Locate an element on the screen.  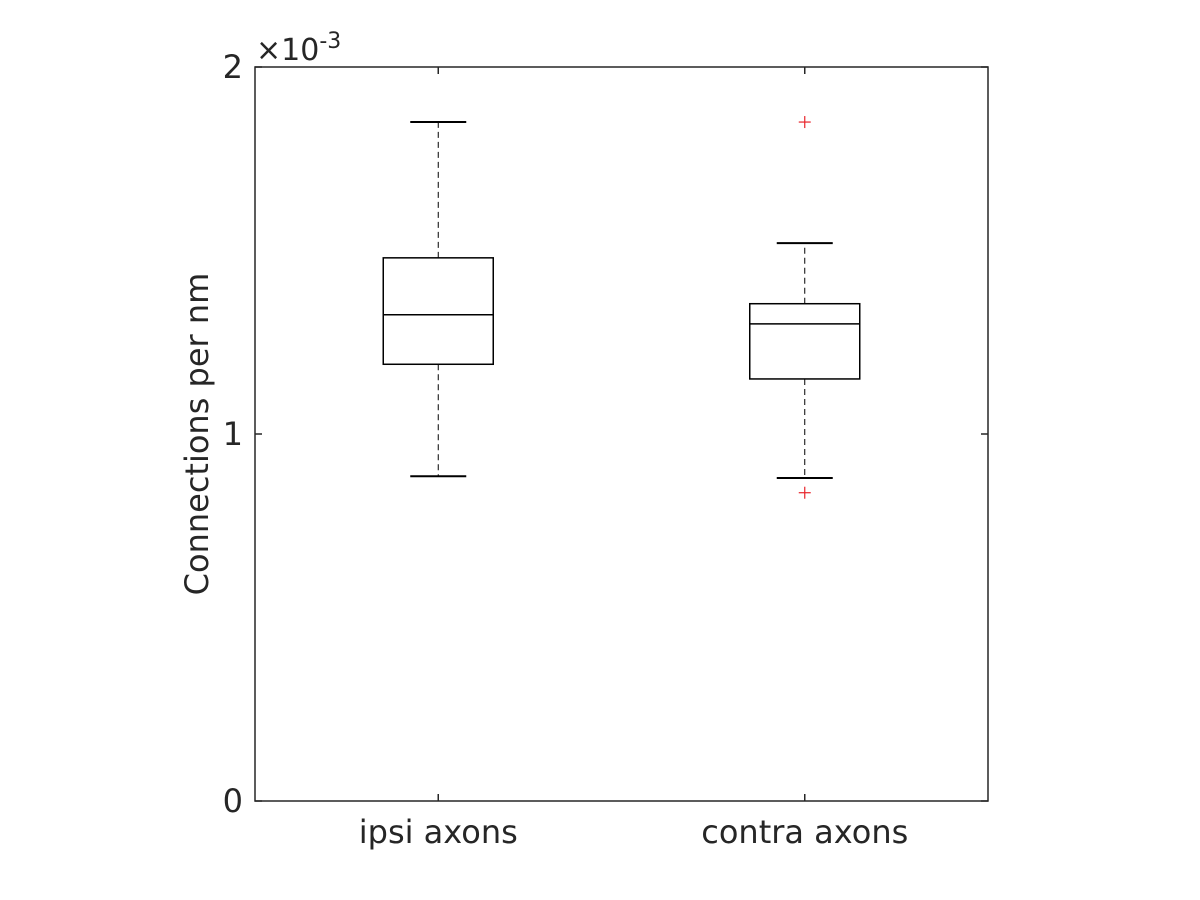
y-exponent-base: ×10 is located at coordinates (287, 50).